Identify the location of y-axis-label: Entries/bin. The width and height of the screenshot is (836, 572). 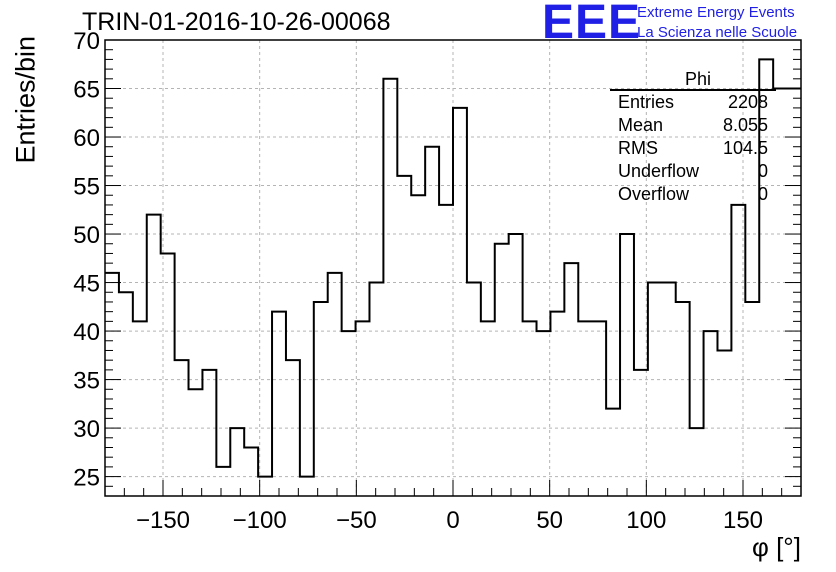
(25, 99).